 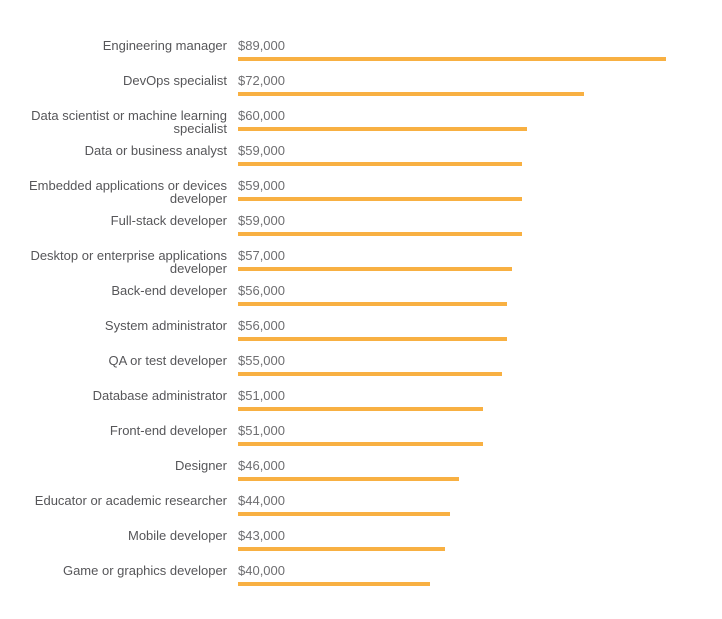 I want to click on category-label: Engineering manager, so click(x=164, y=45).